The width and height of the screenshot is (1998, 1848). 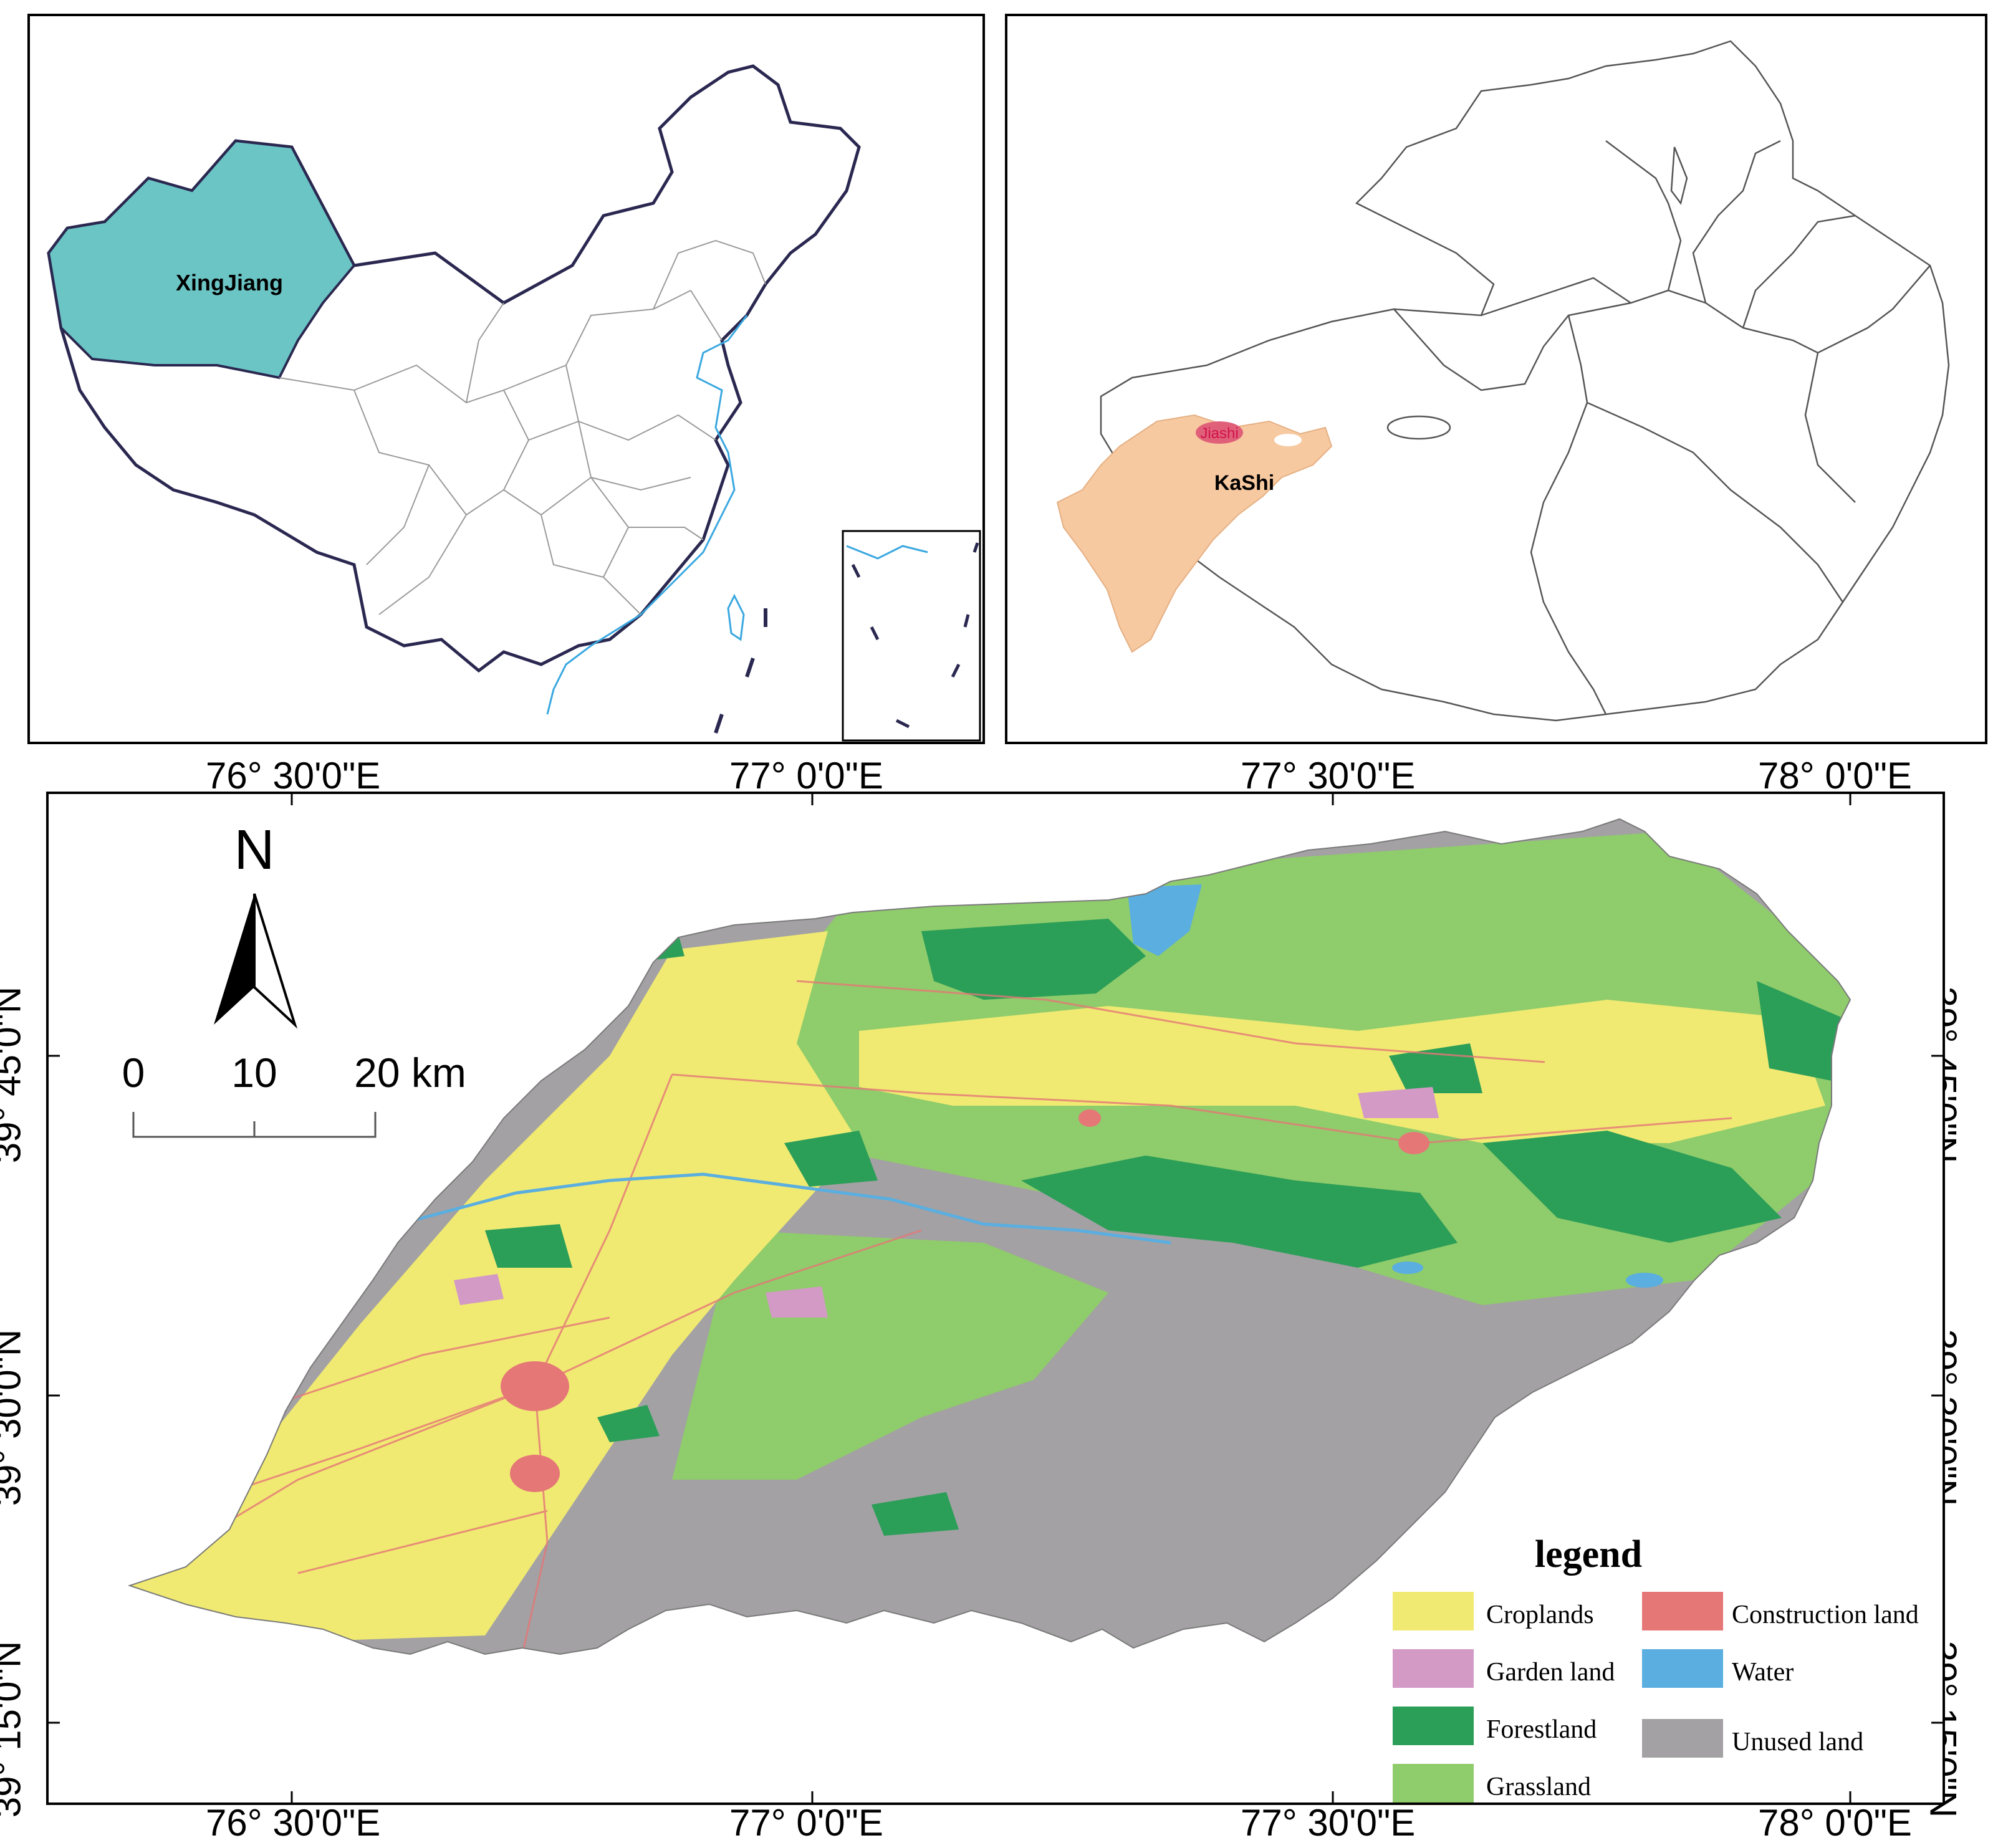 I want to click on nine-dash-line, so click(x=741, y=671).